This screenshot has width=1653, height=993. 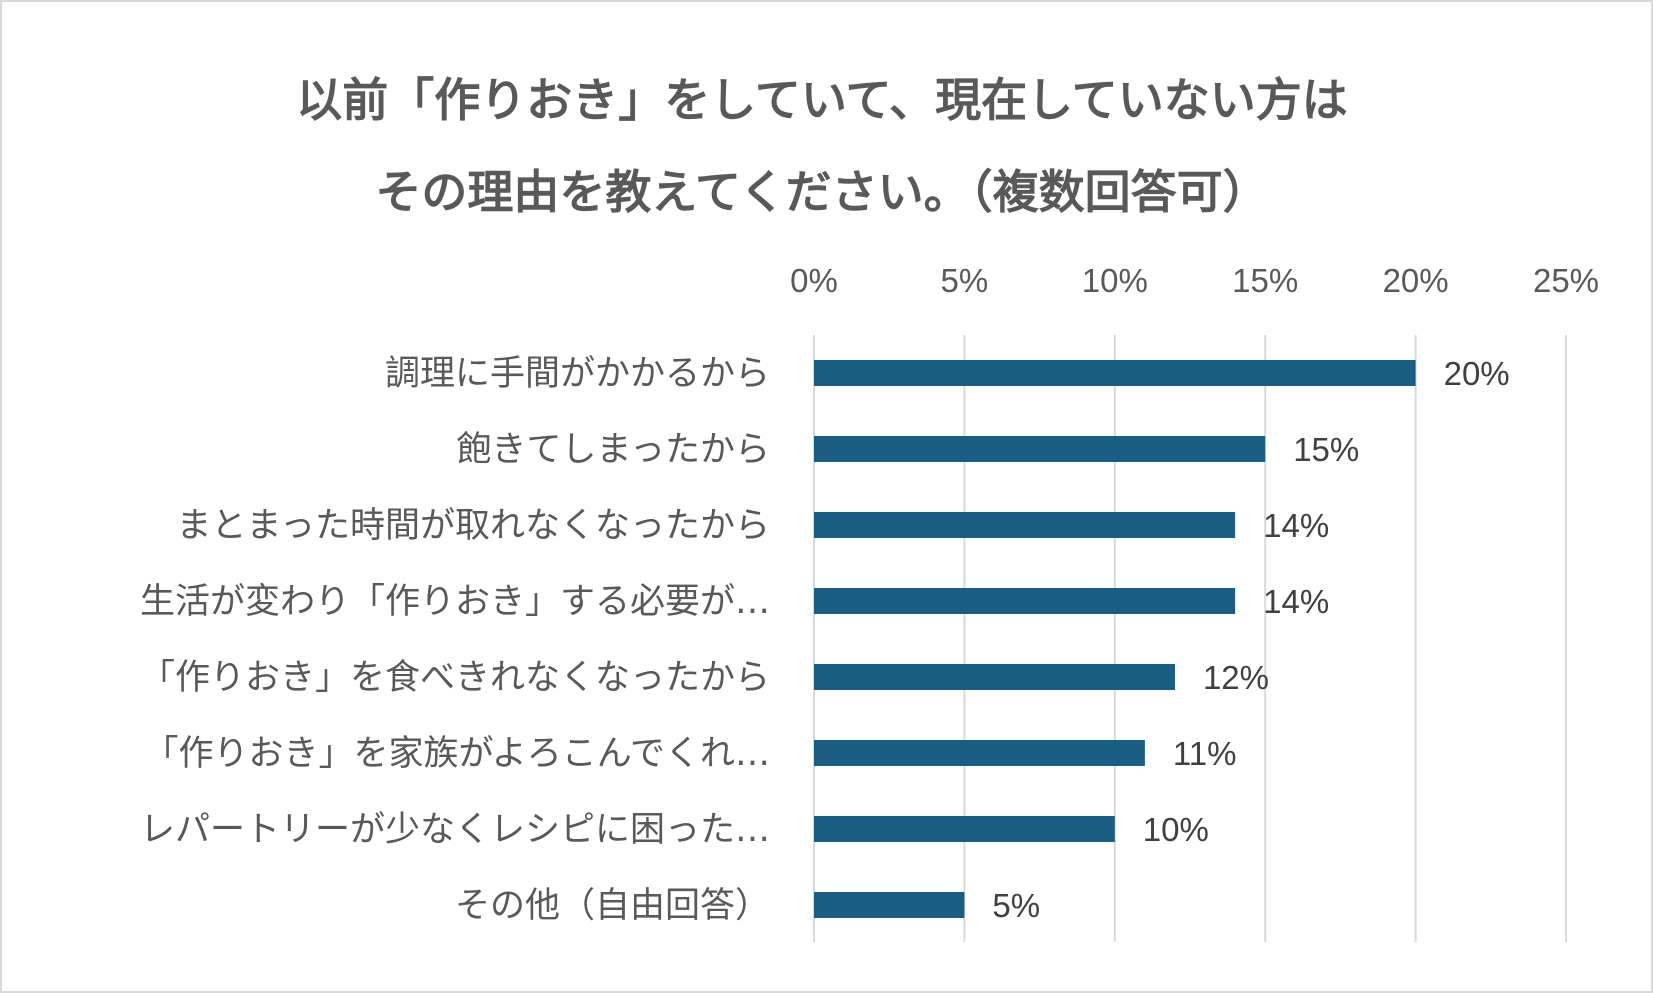 I want to click on data-label: 5%, so click(x=1016, y=905).